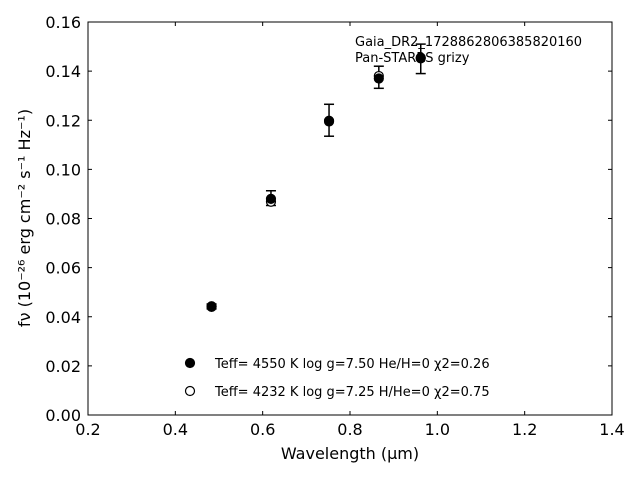 This screenshot has width=640, height=480. Describe the element at coordinates (63, 71) in the screenshot. I see `y-tick-label: 0.14` at that location.